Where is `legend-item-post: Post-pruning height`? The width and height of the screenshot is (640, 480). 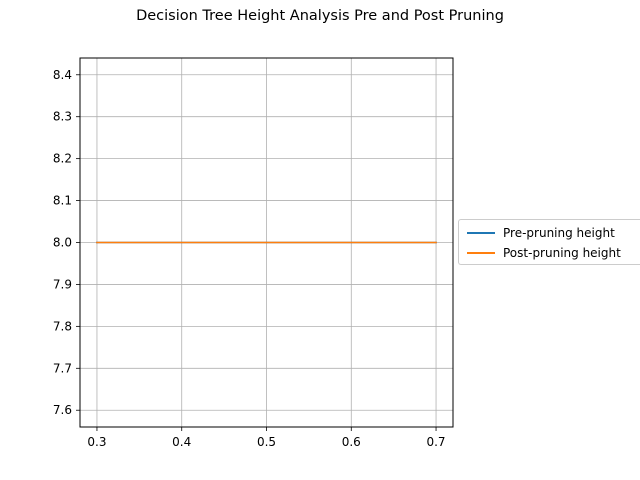
legend-item-post: Post-pruning height is located at coordinates (544, 253).